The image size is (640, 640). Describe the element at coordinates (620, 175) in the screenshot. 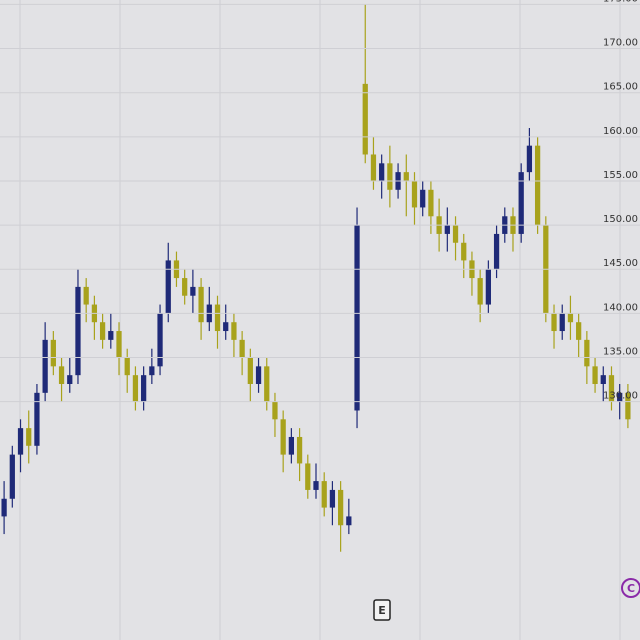

I see `y-tick-label: 155.00` at that location.